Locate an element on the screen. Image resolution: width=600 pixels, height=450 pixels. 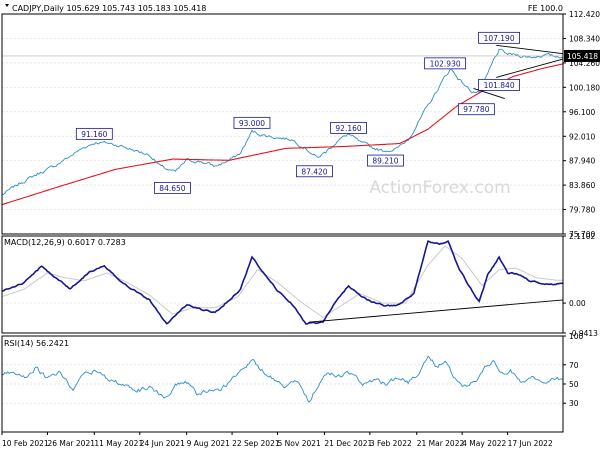
price-annotation-label: 91.160 is located at coordinates (94, 134).